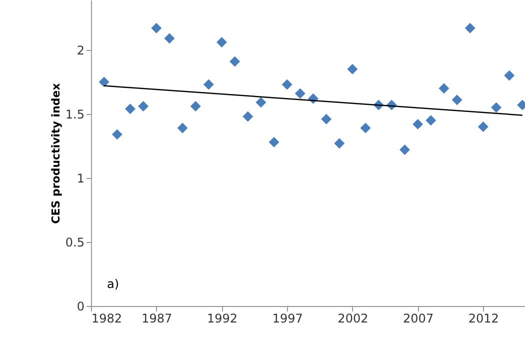 This screenshot has height=350, width=525. I want to click on x-tick-label: 1987, so click(157, 319).